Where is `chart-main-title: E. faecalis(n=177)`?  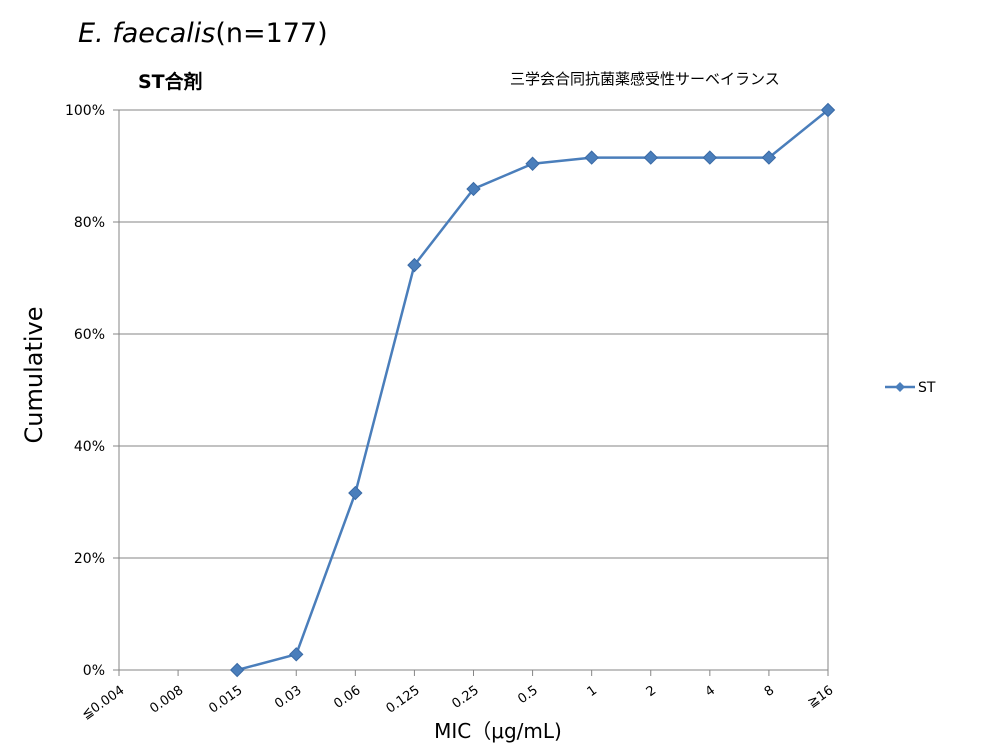
chart-main-title: E. faecalis(n=177) is located at coordinates (203, 33).